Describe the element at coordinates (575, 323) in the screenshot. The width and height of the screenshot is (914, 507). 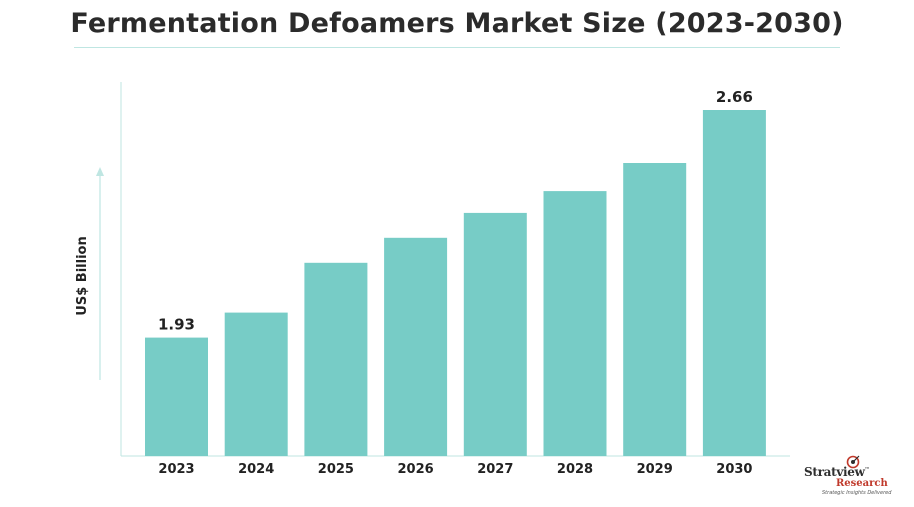
I see `bar-2028` at that location.